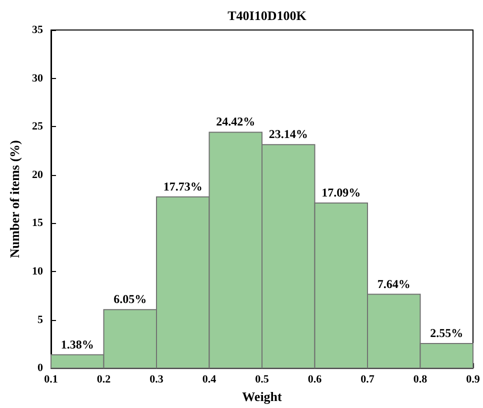  I want to click on data-label: 6.05%, so click(130, 299).